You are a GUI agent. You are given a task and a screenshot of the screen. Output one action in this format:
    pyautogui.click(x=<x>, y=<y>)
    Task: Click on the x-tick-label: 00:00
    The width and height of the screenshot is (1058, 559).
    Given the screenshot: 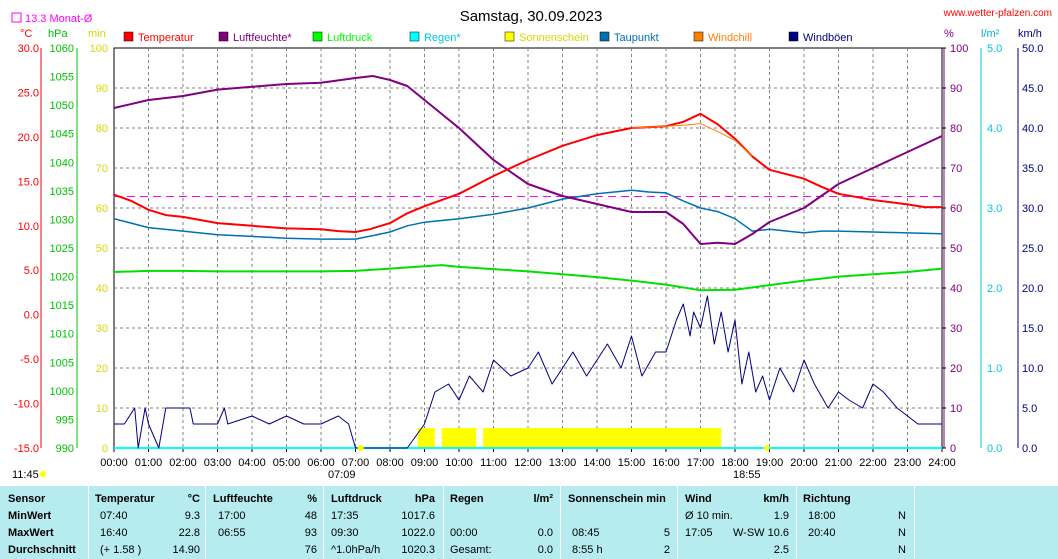 What is the action you would take?
    pyautogui.click(x=114, y=463)
    